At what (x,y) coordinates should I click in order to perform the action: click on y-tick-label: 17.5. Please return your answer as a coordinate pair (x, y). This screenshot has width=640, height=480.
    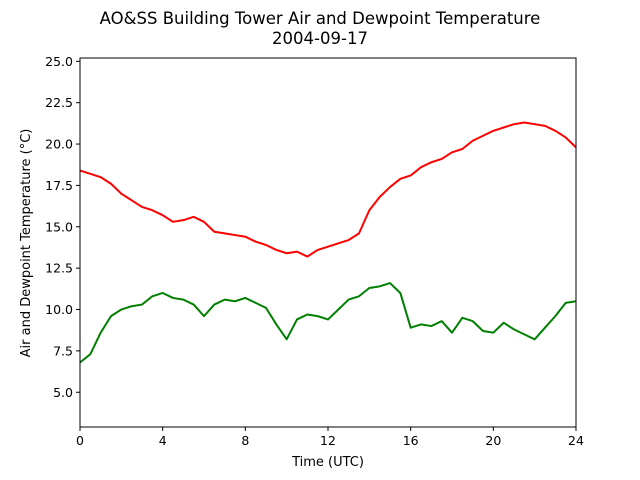
    Looking at the image, I should click on (59, 185).